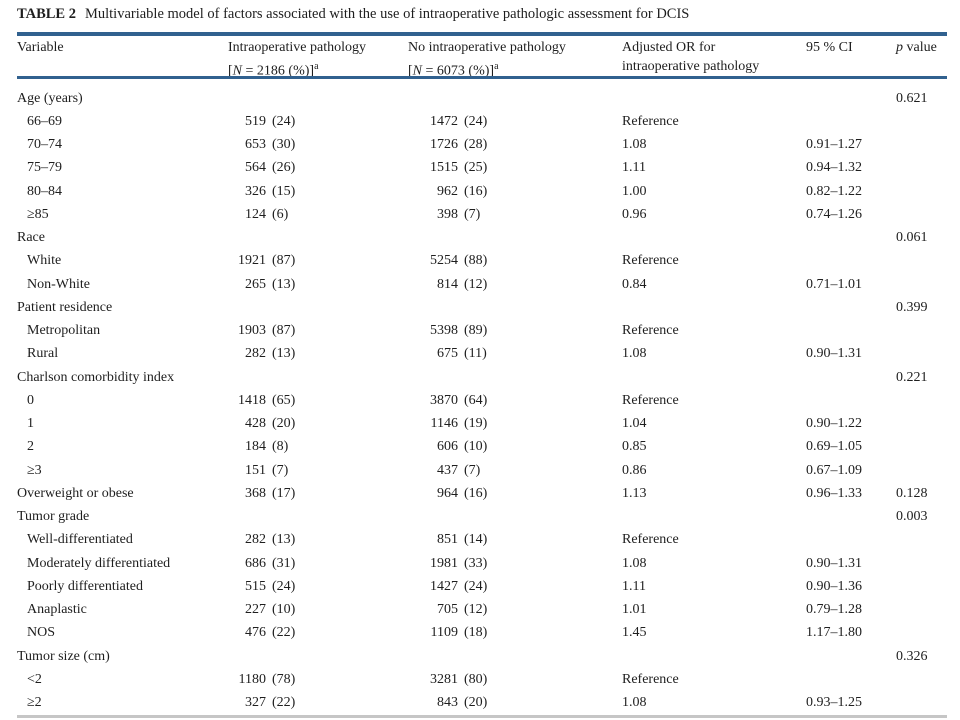 The height and width of the screenshot is (720, 960). Describe the element at coordinates (834, 447) in the screenshot. I see `cell-ci: 0.69–1.05` at that location.